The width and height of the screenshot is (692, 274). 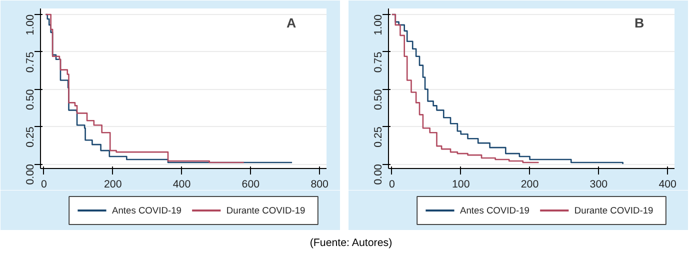 I want to click on x-tick-label: 300, so click(x=599, y=184).